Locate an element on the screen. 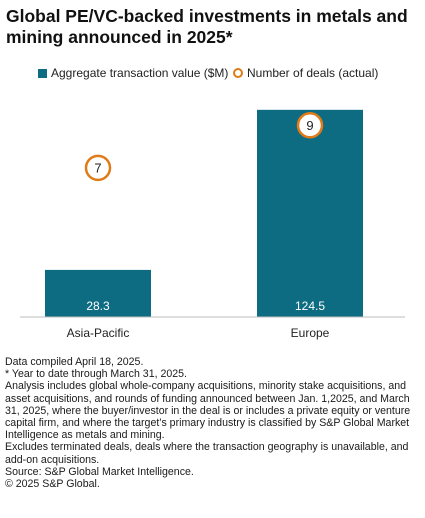  deal-count-label: 9 is located at coordinates (309, 125).